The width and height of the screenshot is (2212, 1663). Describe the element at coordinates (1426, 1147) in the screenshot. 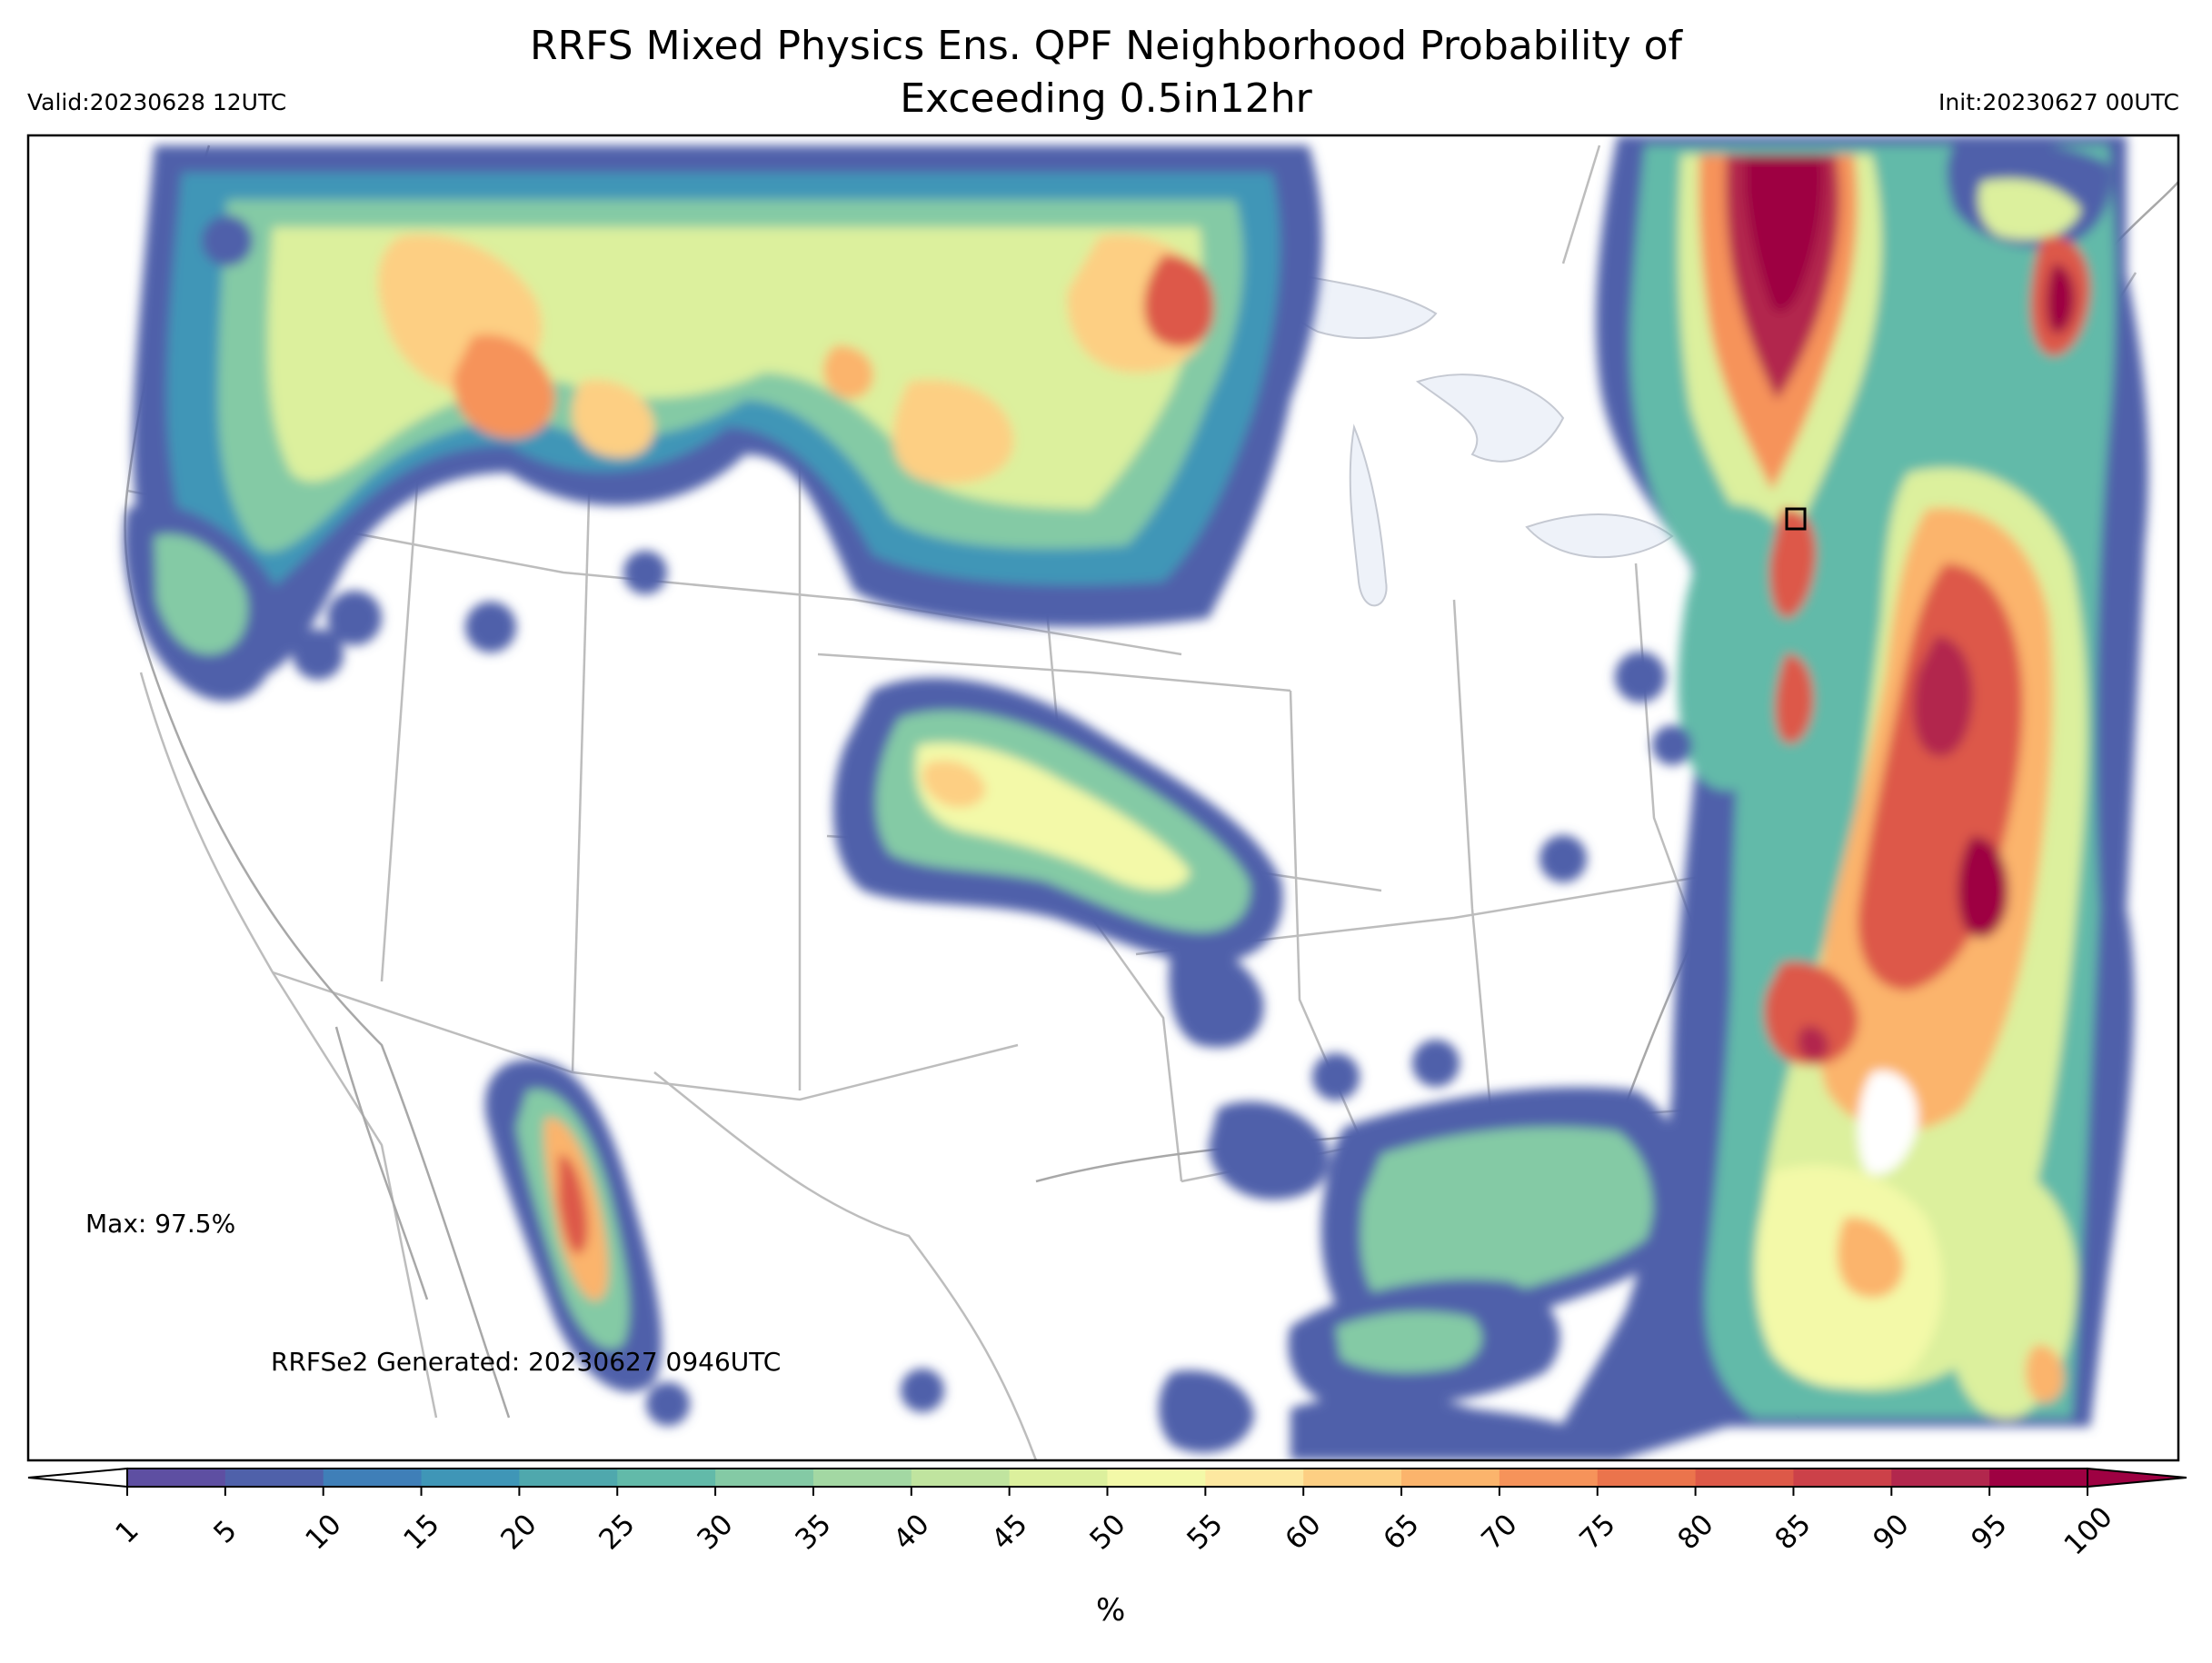

I see `shading-gulf-coast` at that location.